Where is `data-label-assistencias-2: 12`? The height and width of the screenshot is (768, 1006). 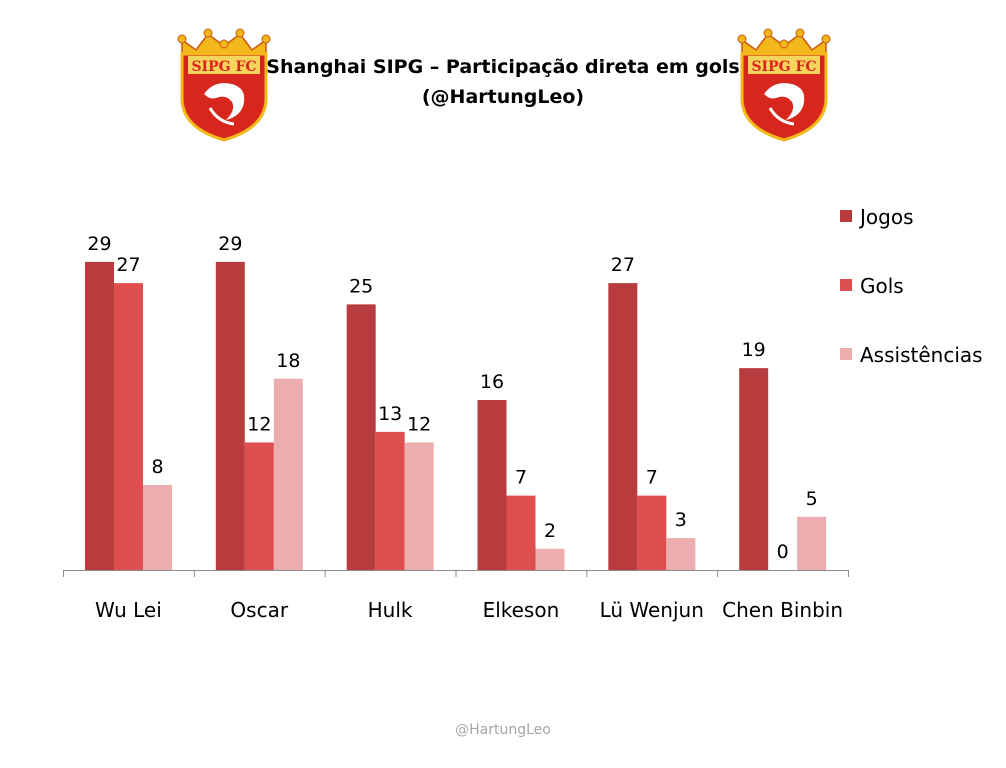 data-label-assistencias-2: 12 is located at coordinates (419, 425).